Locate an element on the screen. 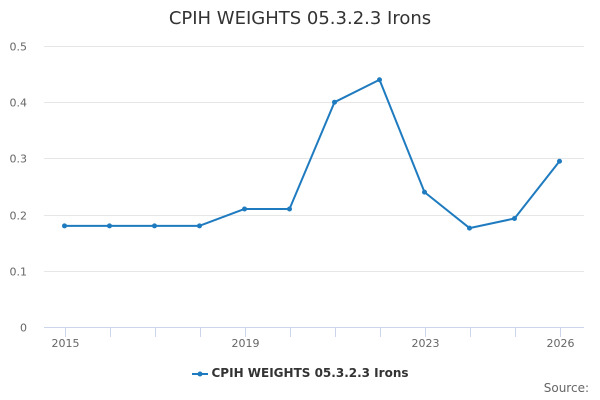  y-tick-label: 0.2 is located at coordinates (19, 216).